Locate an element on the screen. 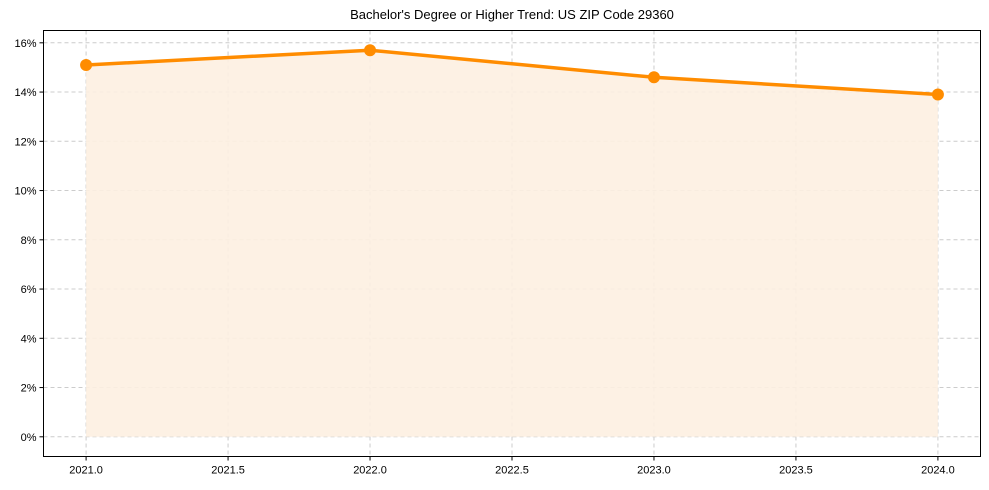 This screenshot has height=490, width=989. y-tick-label: 10% is located at coordinates (25, 192).